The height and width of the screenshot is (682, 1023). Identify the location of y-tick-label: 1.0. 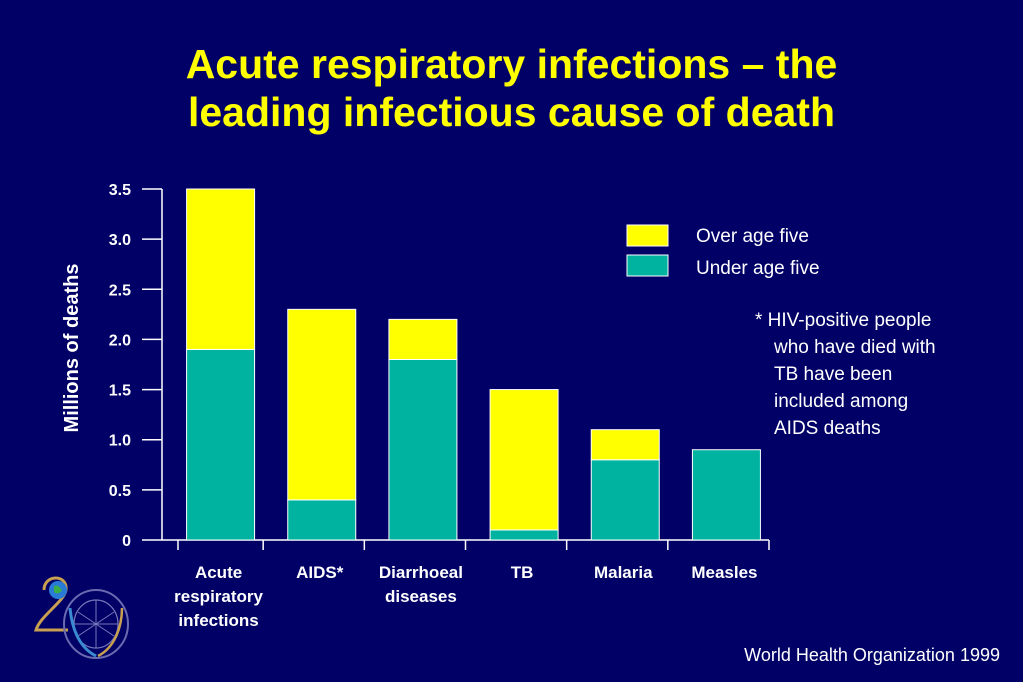
(120, 441).